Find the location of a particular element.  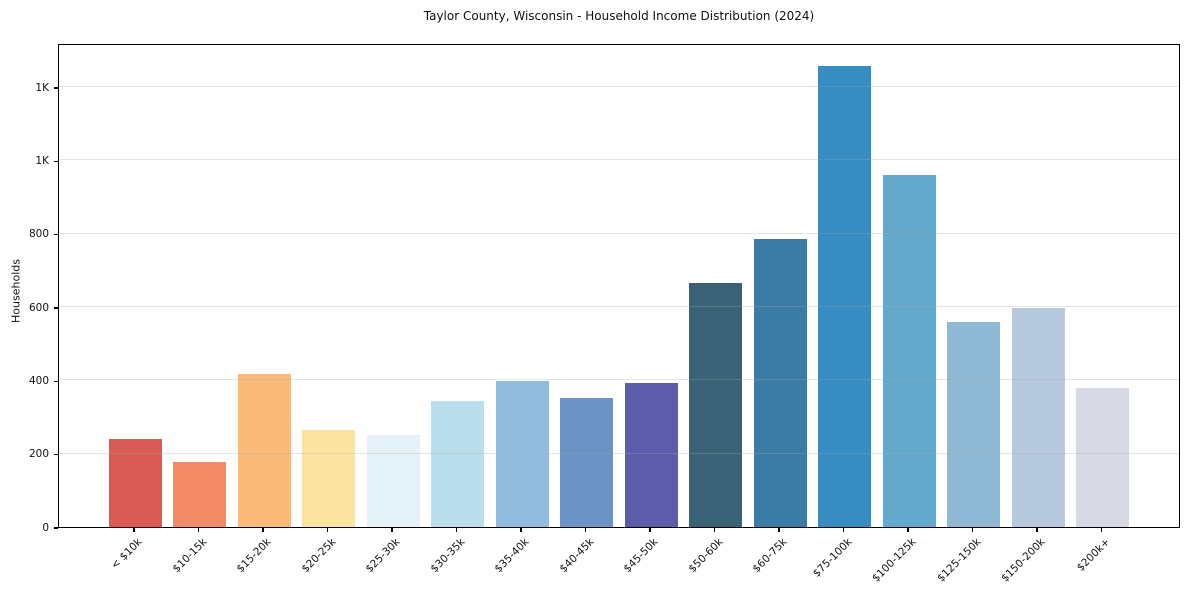

bar-125-150k is located at coordinates (973, 424).